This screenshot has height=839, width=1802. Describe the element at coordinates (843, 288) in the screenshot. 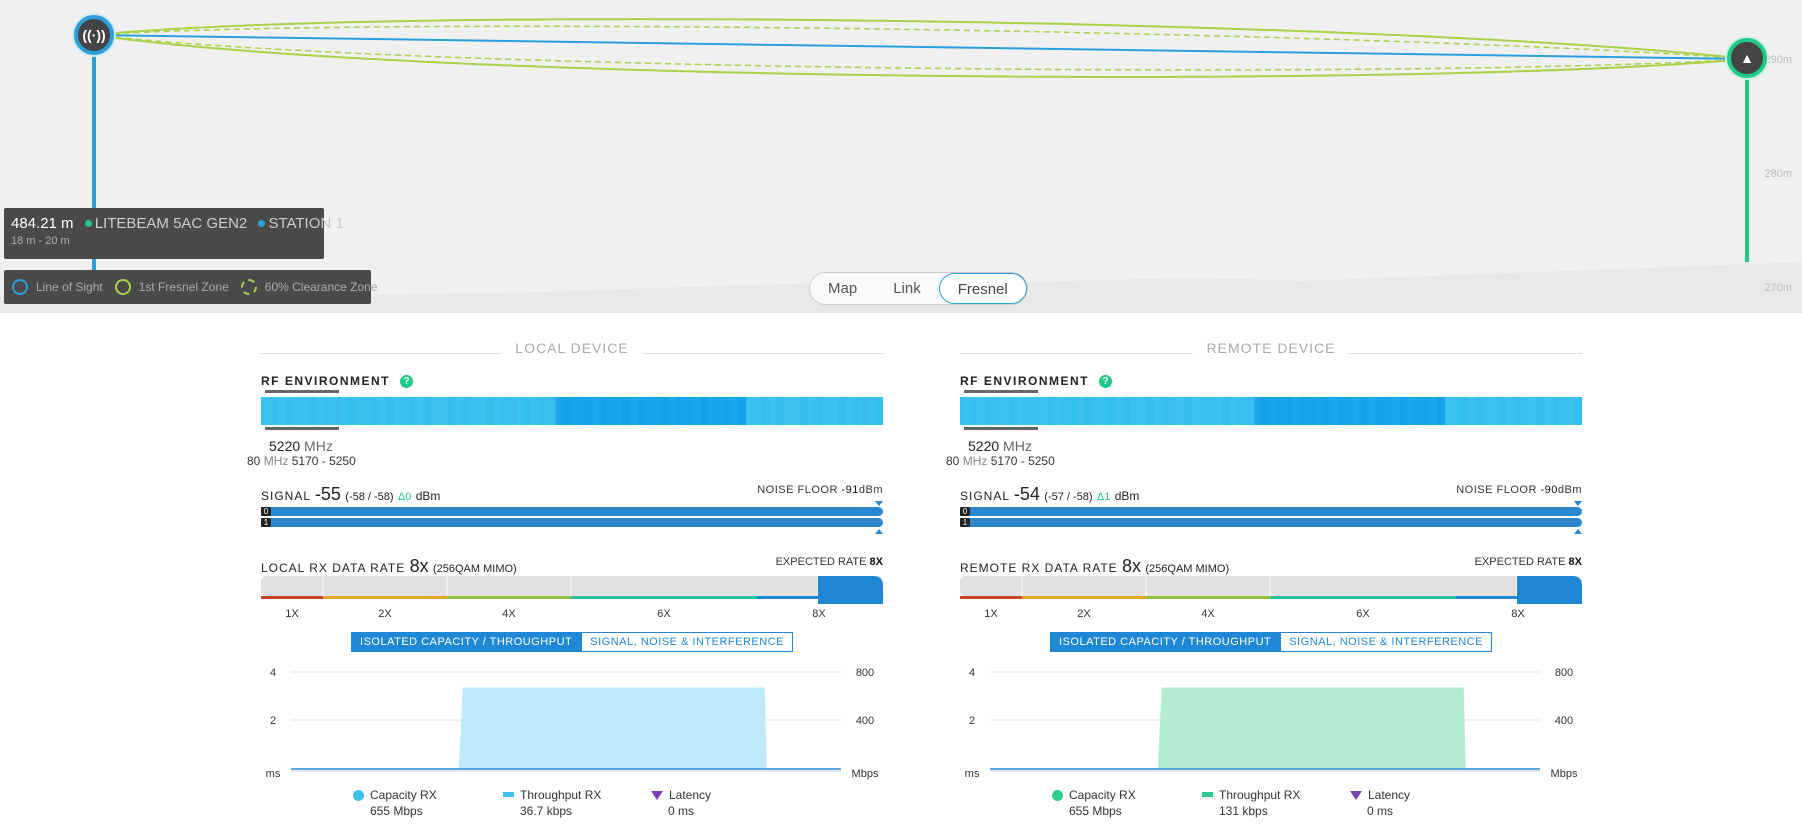

I see `tab-map: Map` at that location.